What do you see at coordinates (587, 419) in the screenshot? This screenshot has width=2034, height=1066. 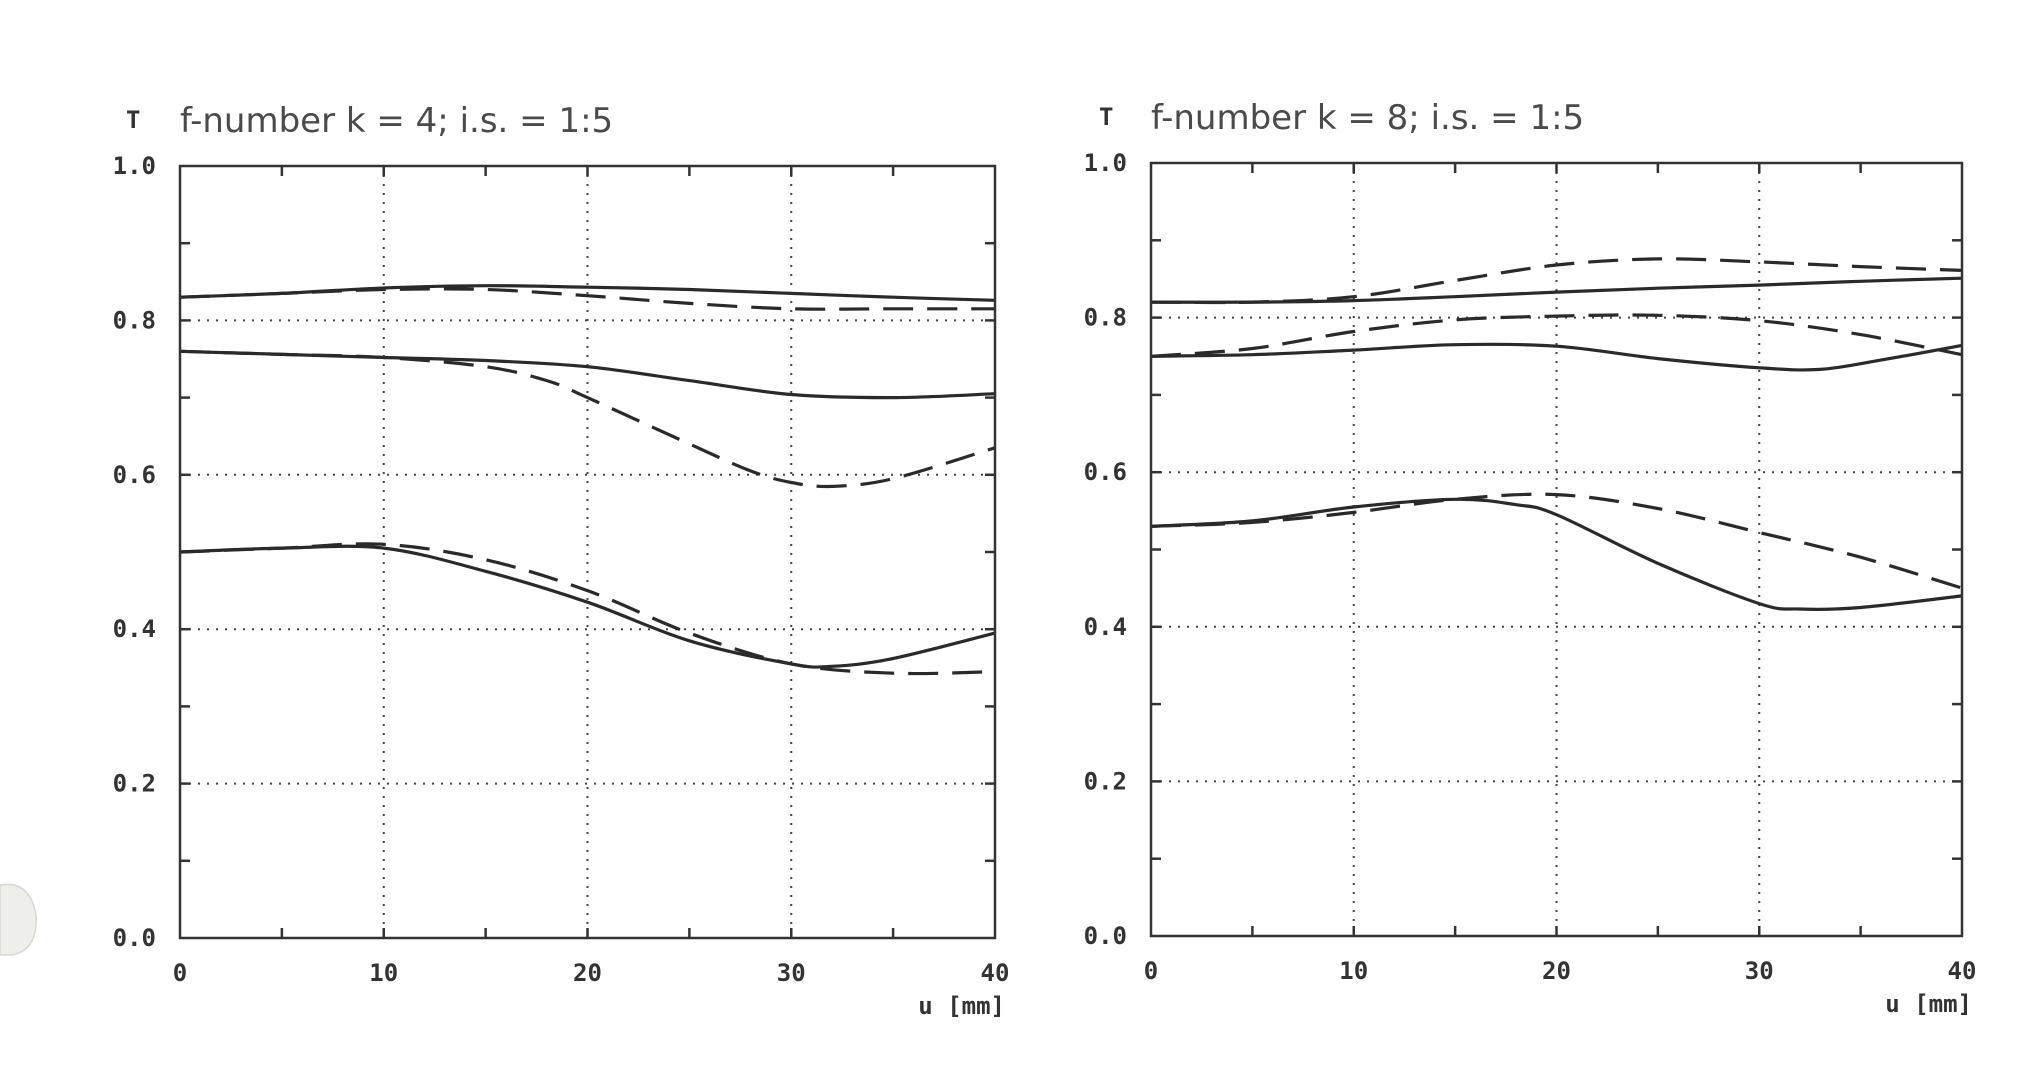 I see `left-series-4-dashed-line` at bounding box center [587, 419].